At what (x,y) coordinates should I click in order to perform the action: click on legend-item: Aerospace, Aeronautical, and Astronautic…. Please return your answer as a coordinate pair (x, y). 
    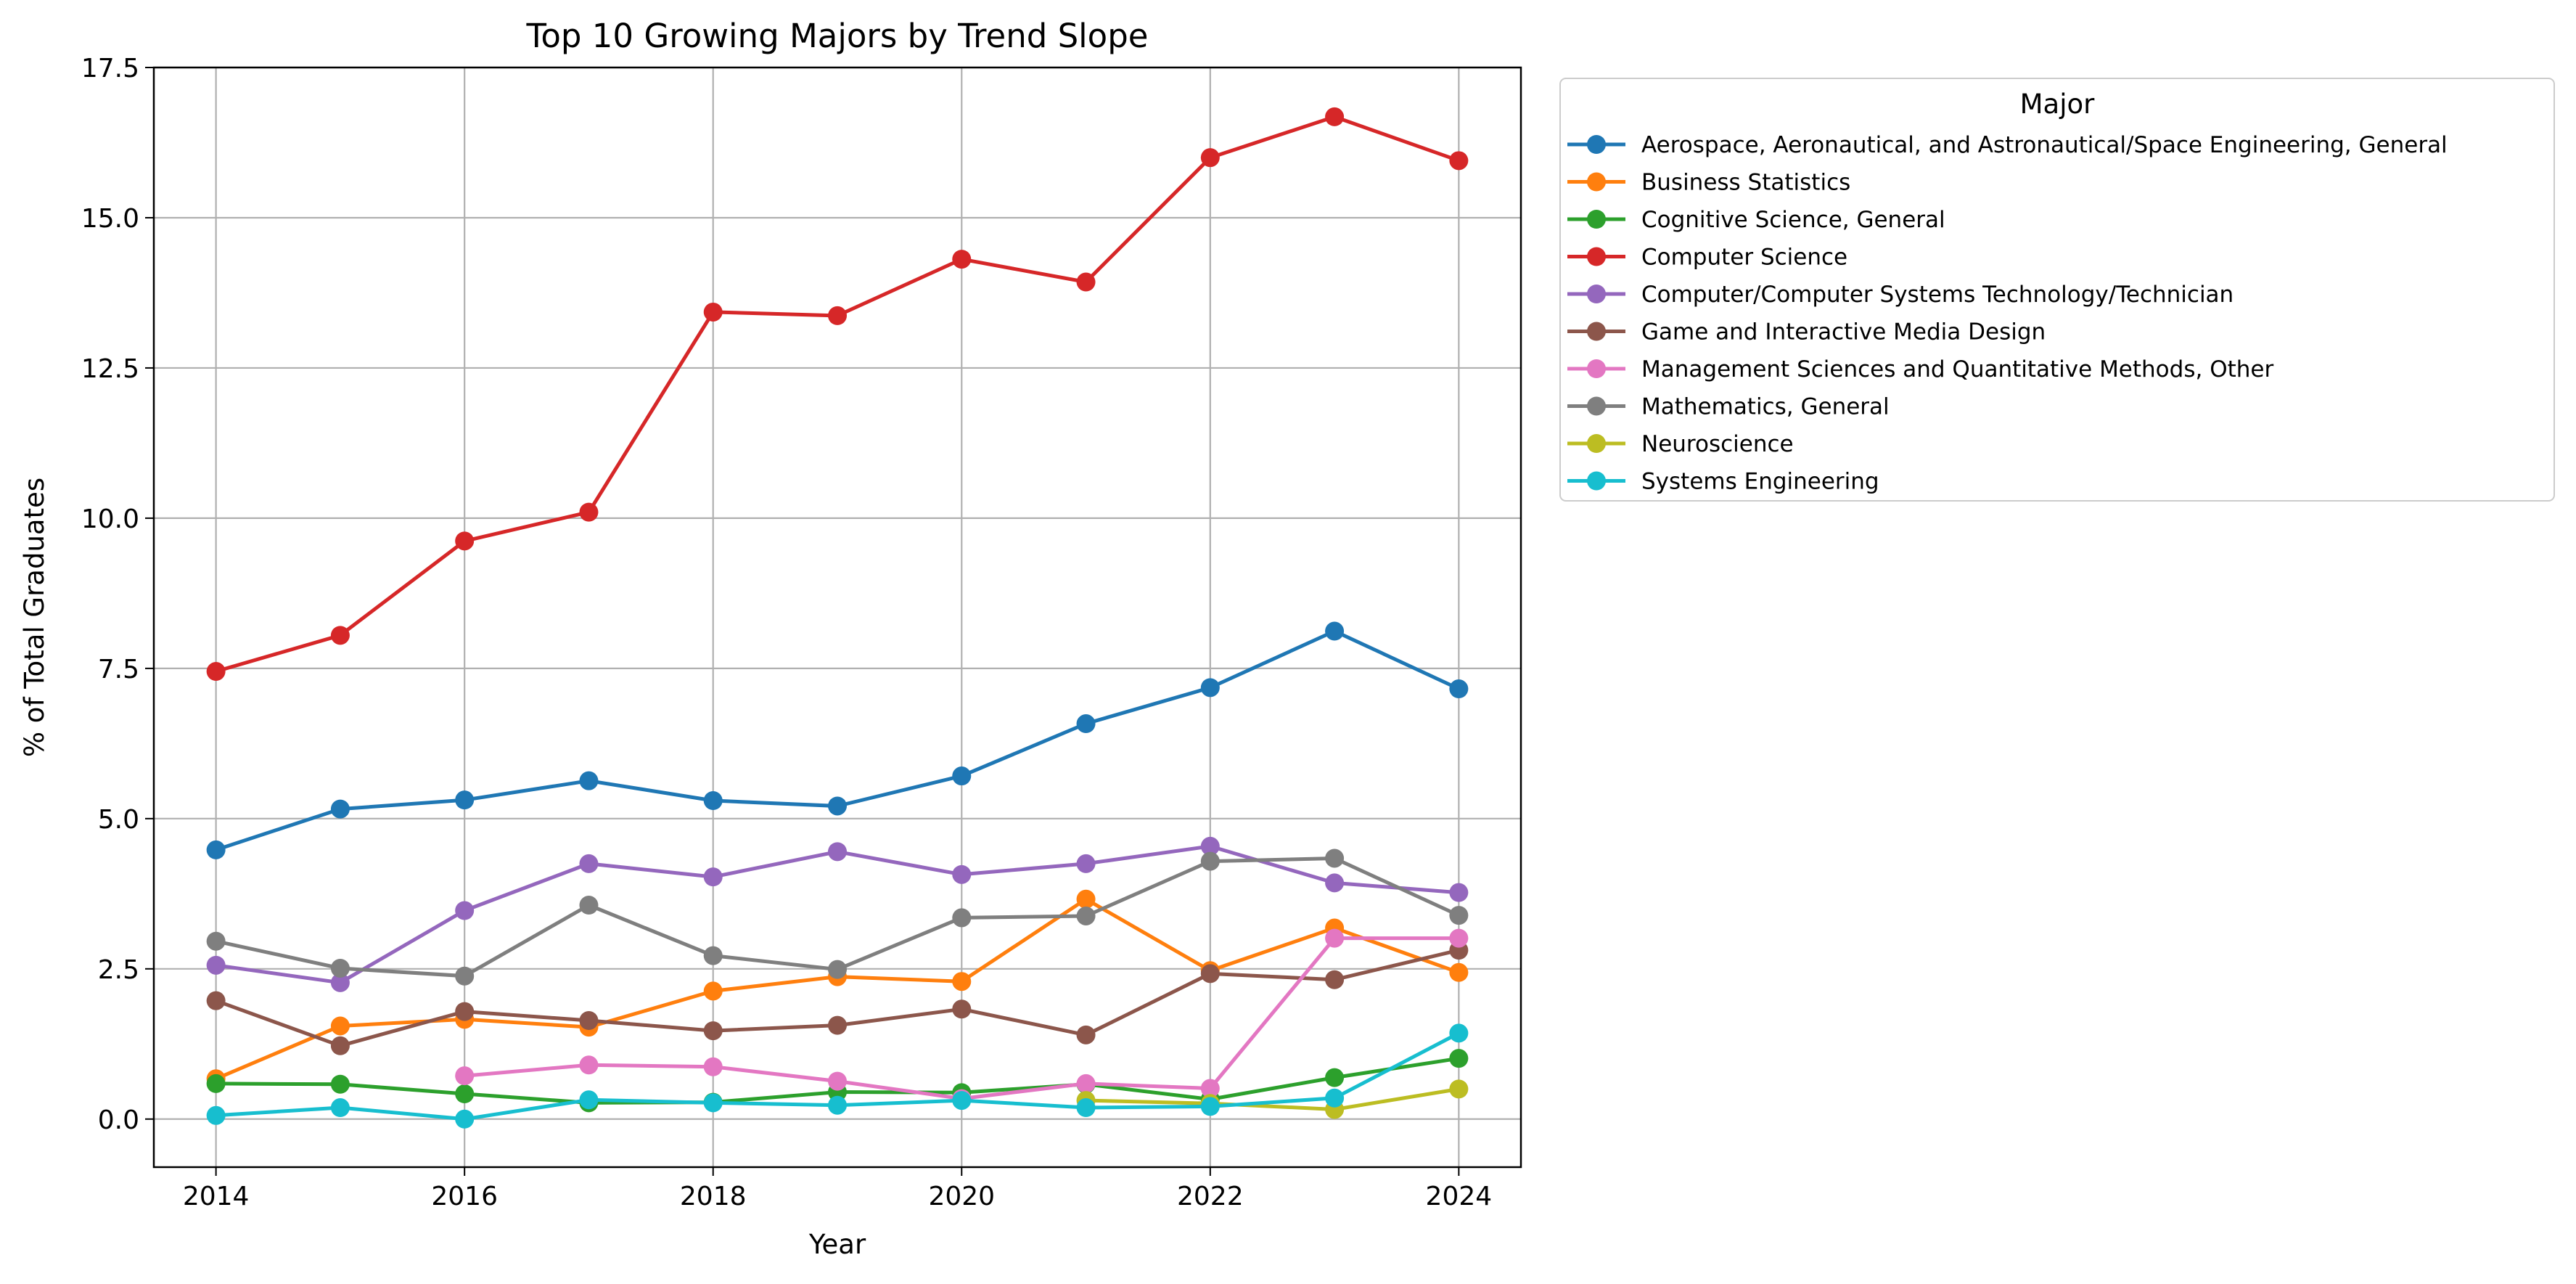
    Looking at the image, I should click on (2007, 145).